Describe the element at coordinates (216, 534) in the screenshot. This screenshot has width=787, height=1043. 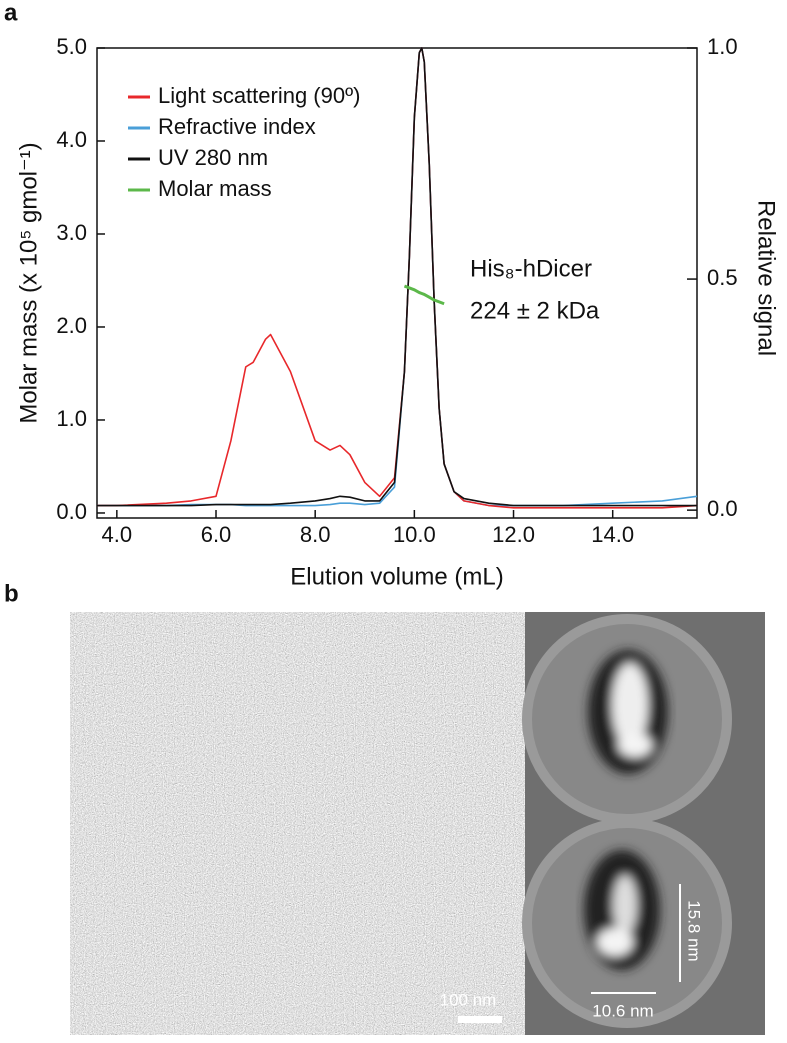
I see `x-tick-label: 6.0` at that location.